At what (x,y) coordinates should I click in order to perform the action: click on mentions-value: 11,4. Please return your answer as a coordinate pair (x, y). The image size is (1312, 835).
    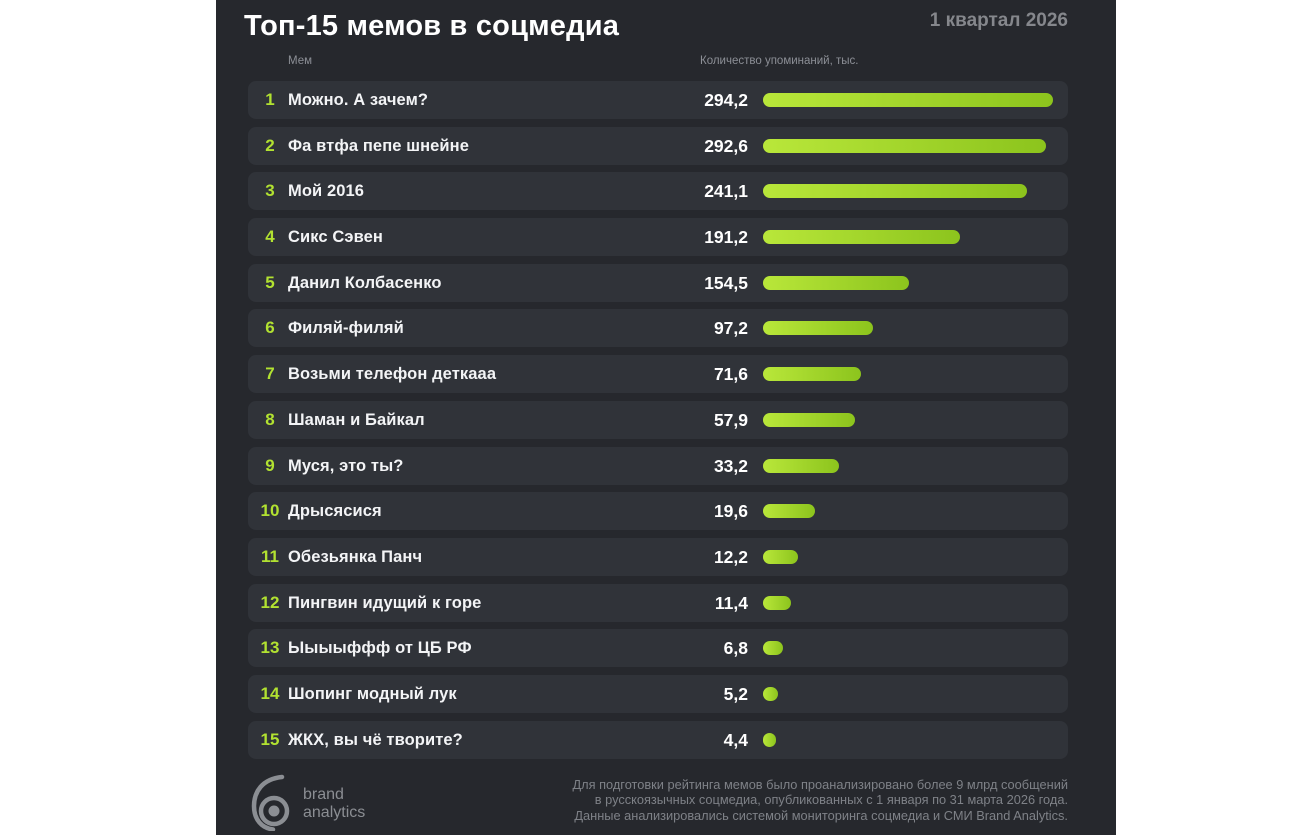
    Looking at the image, I should click on (731, 602).